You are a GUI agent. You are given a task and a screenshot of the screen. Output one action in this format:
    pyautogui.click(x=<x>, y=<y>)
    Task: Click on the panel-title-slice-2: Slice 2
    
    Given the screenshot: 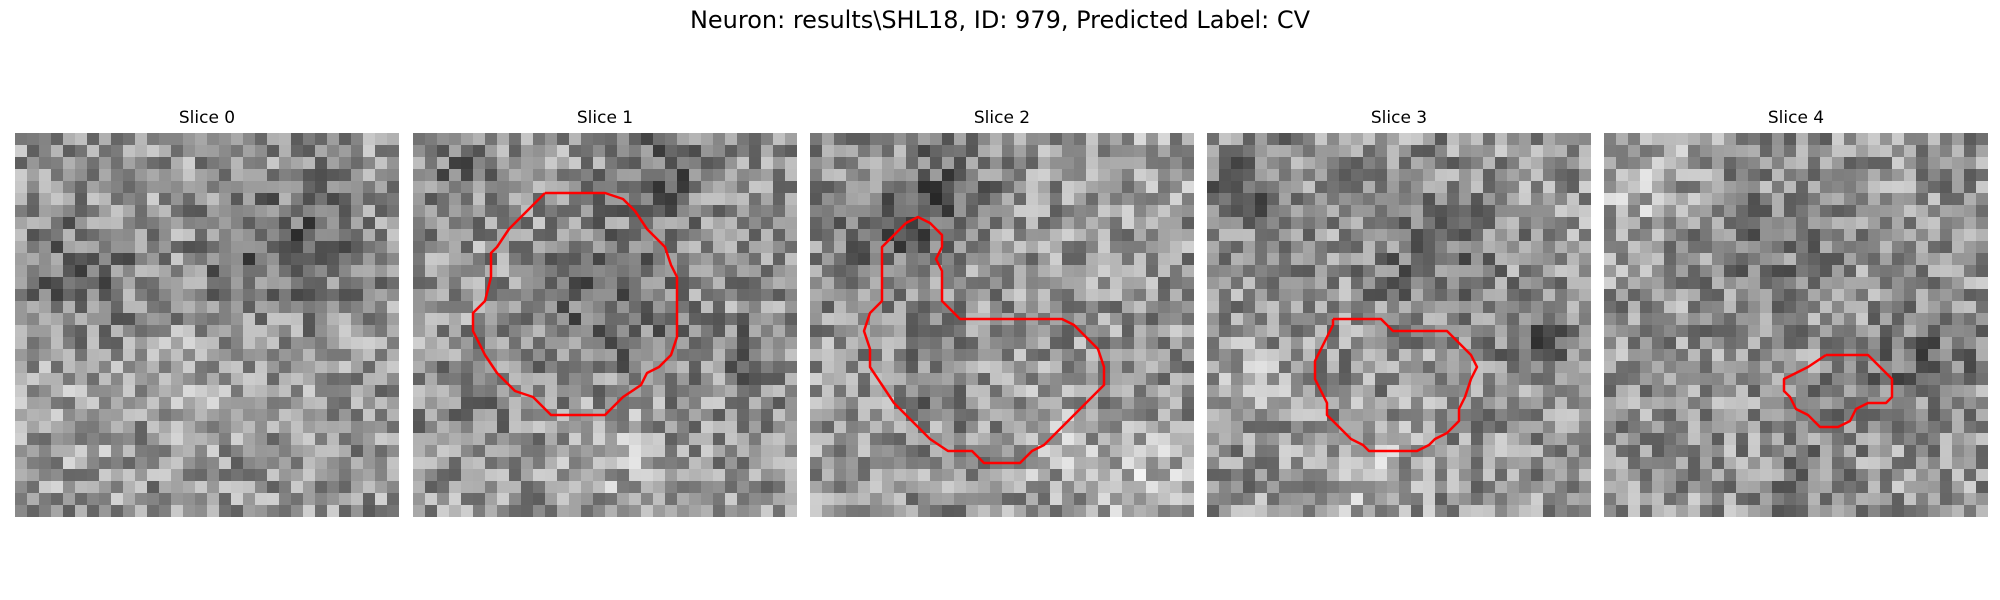 What is the action you would take?
    pyautogui.click(x=1002, y=118)
    